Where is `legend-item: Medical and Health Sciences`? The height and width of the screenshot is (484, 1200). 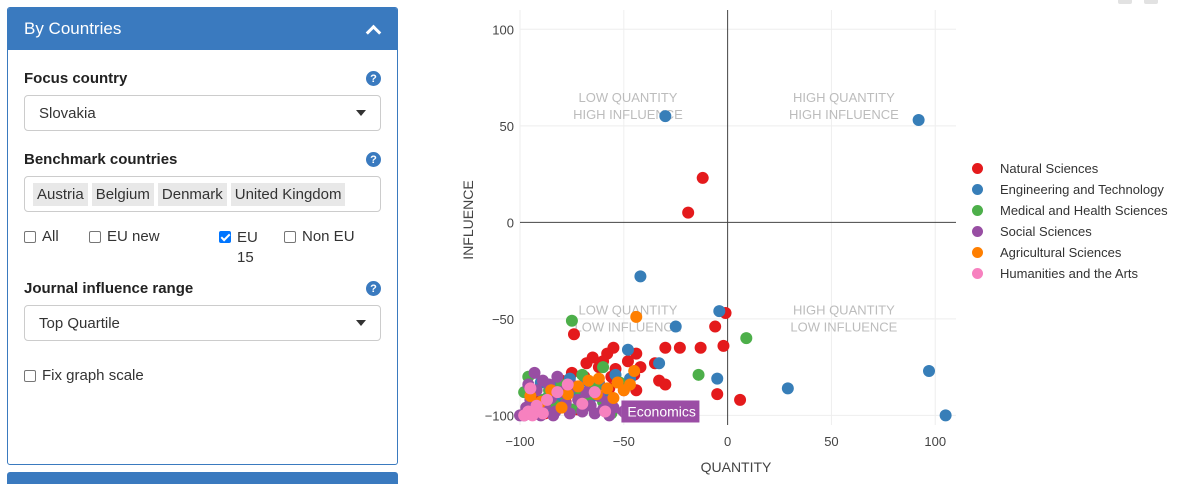
legend-item: Medical and Health Sciences is located at coordinates (1070, 210).